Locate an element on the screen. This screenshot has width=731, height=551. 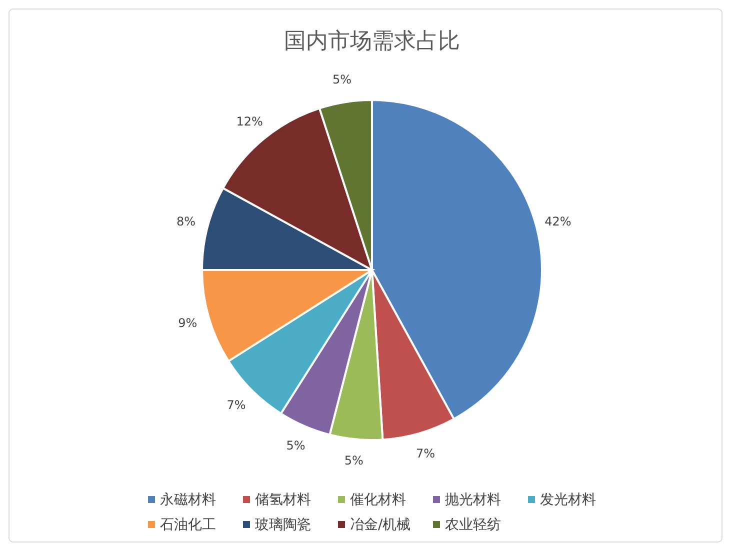
legend-label: 玻璃陶瓷 is located at coordinates (283, 524).